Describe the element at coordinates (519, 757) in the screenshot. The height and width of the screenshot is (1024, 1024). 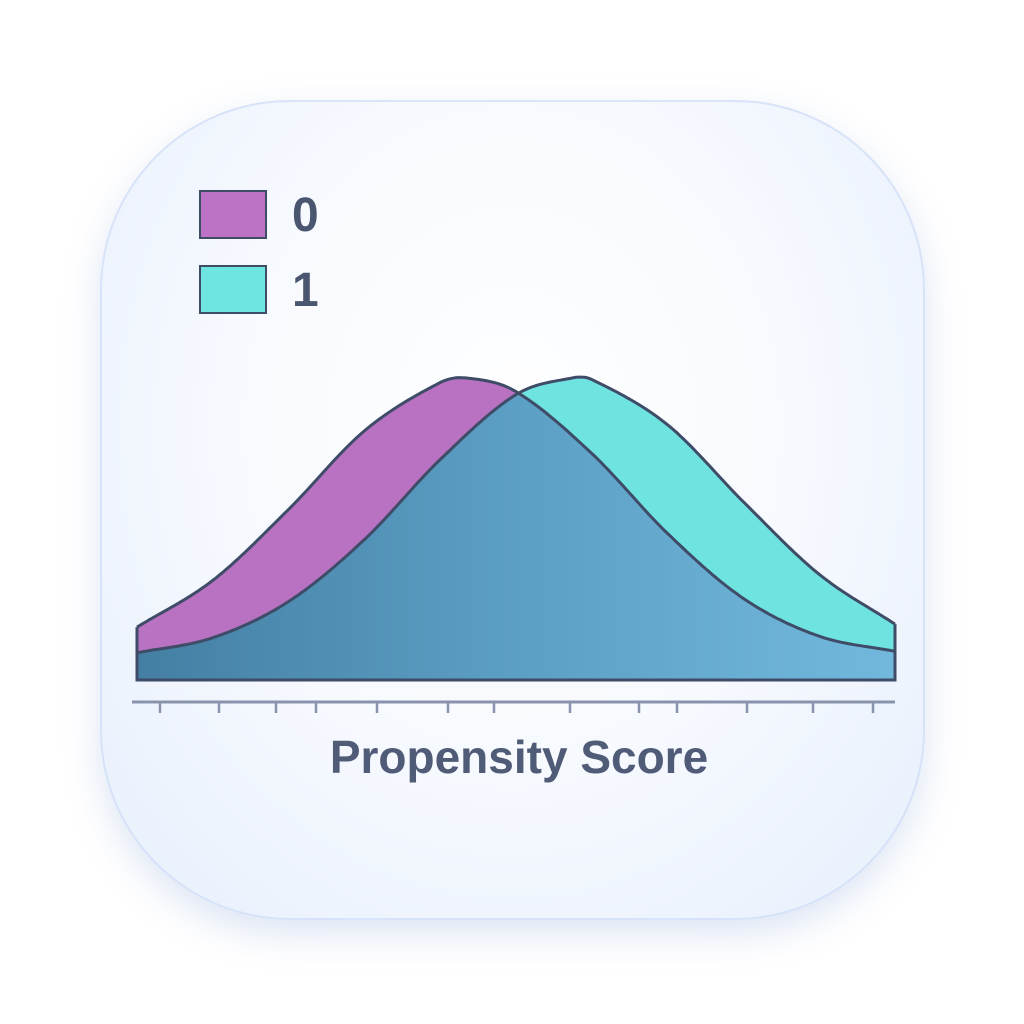
I see `x-axis-label: Propensity Score` at that location.